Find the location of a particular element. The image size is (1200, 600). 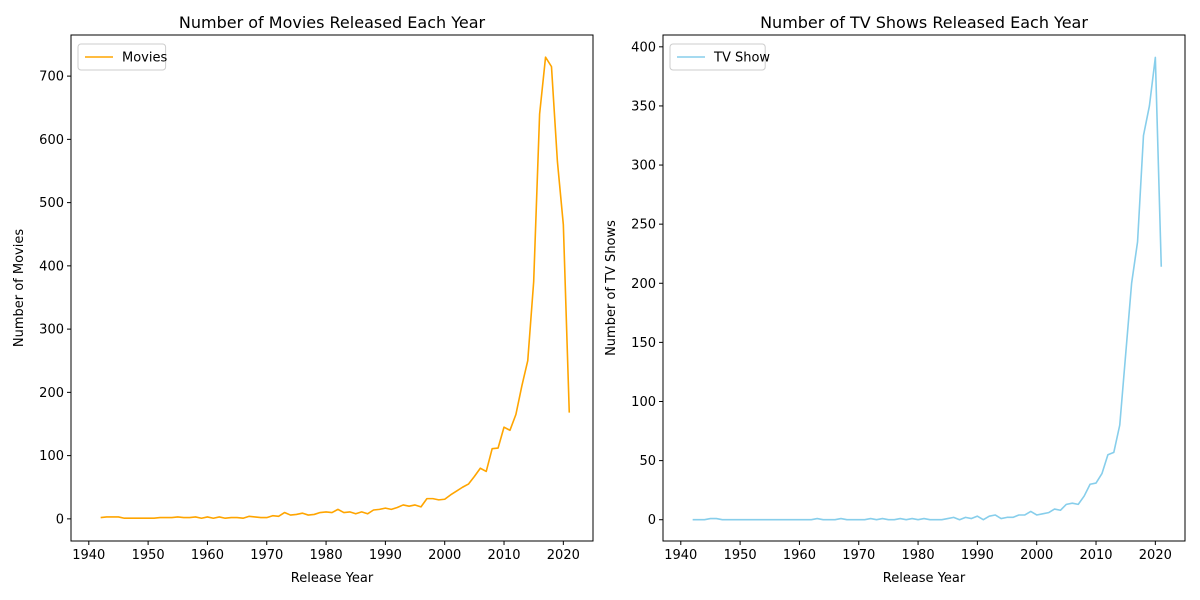

y-axis-label: Number of Movies is located at coordinates (19, 288).